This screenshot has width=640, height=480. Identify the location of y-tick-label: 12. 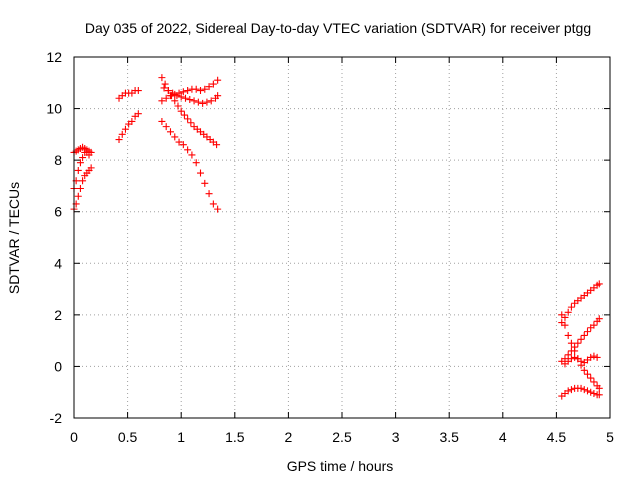
(54, 57).